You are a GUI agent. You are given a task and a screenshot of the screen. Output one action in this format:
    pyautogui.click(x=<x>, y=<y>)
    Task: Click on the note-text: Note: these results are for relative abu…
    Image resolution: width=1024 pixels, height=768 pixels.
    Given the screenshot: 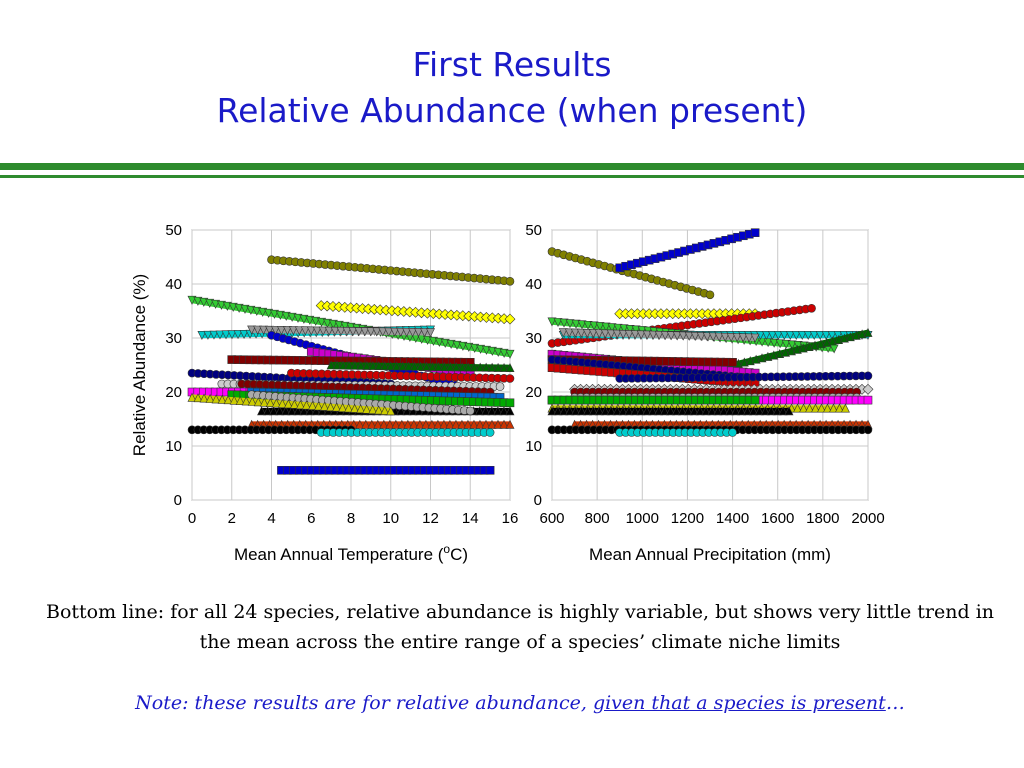 What is the action you would take?
    pyautogui.click(x=520, y=703)
    